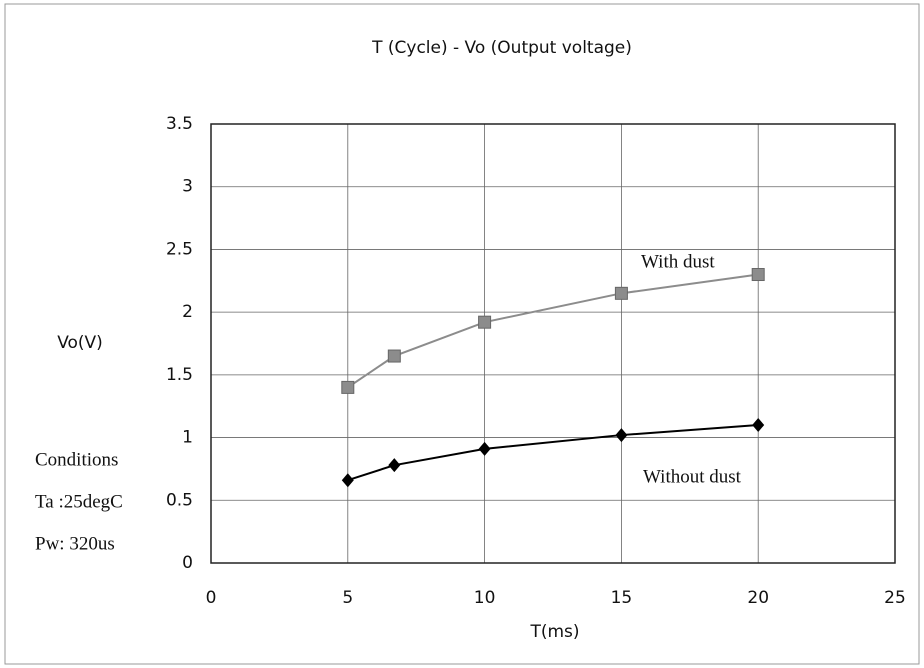 The width and height of the screenshot is (924, 668). I want to click on x-tick-label: 10, so click(485, 598).